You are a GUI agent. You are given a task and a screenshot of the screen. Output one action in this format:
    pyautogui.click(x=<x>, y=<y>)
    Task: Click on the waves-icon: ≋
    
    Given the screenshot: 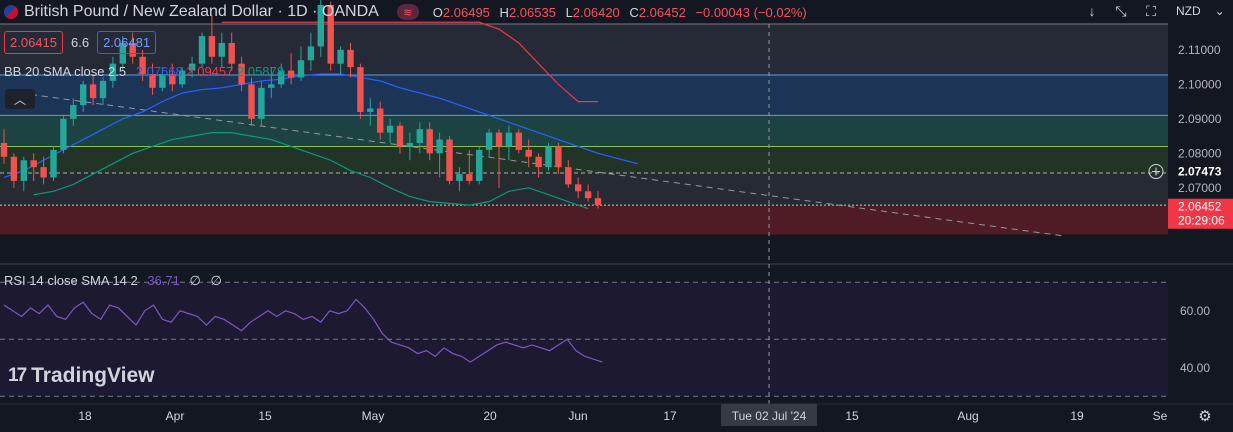 What is the action you would take?
    pyautogui.click(x=407, y=12)
    